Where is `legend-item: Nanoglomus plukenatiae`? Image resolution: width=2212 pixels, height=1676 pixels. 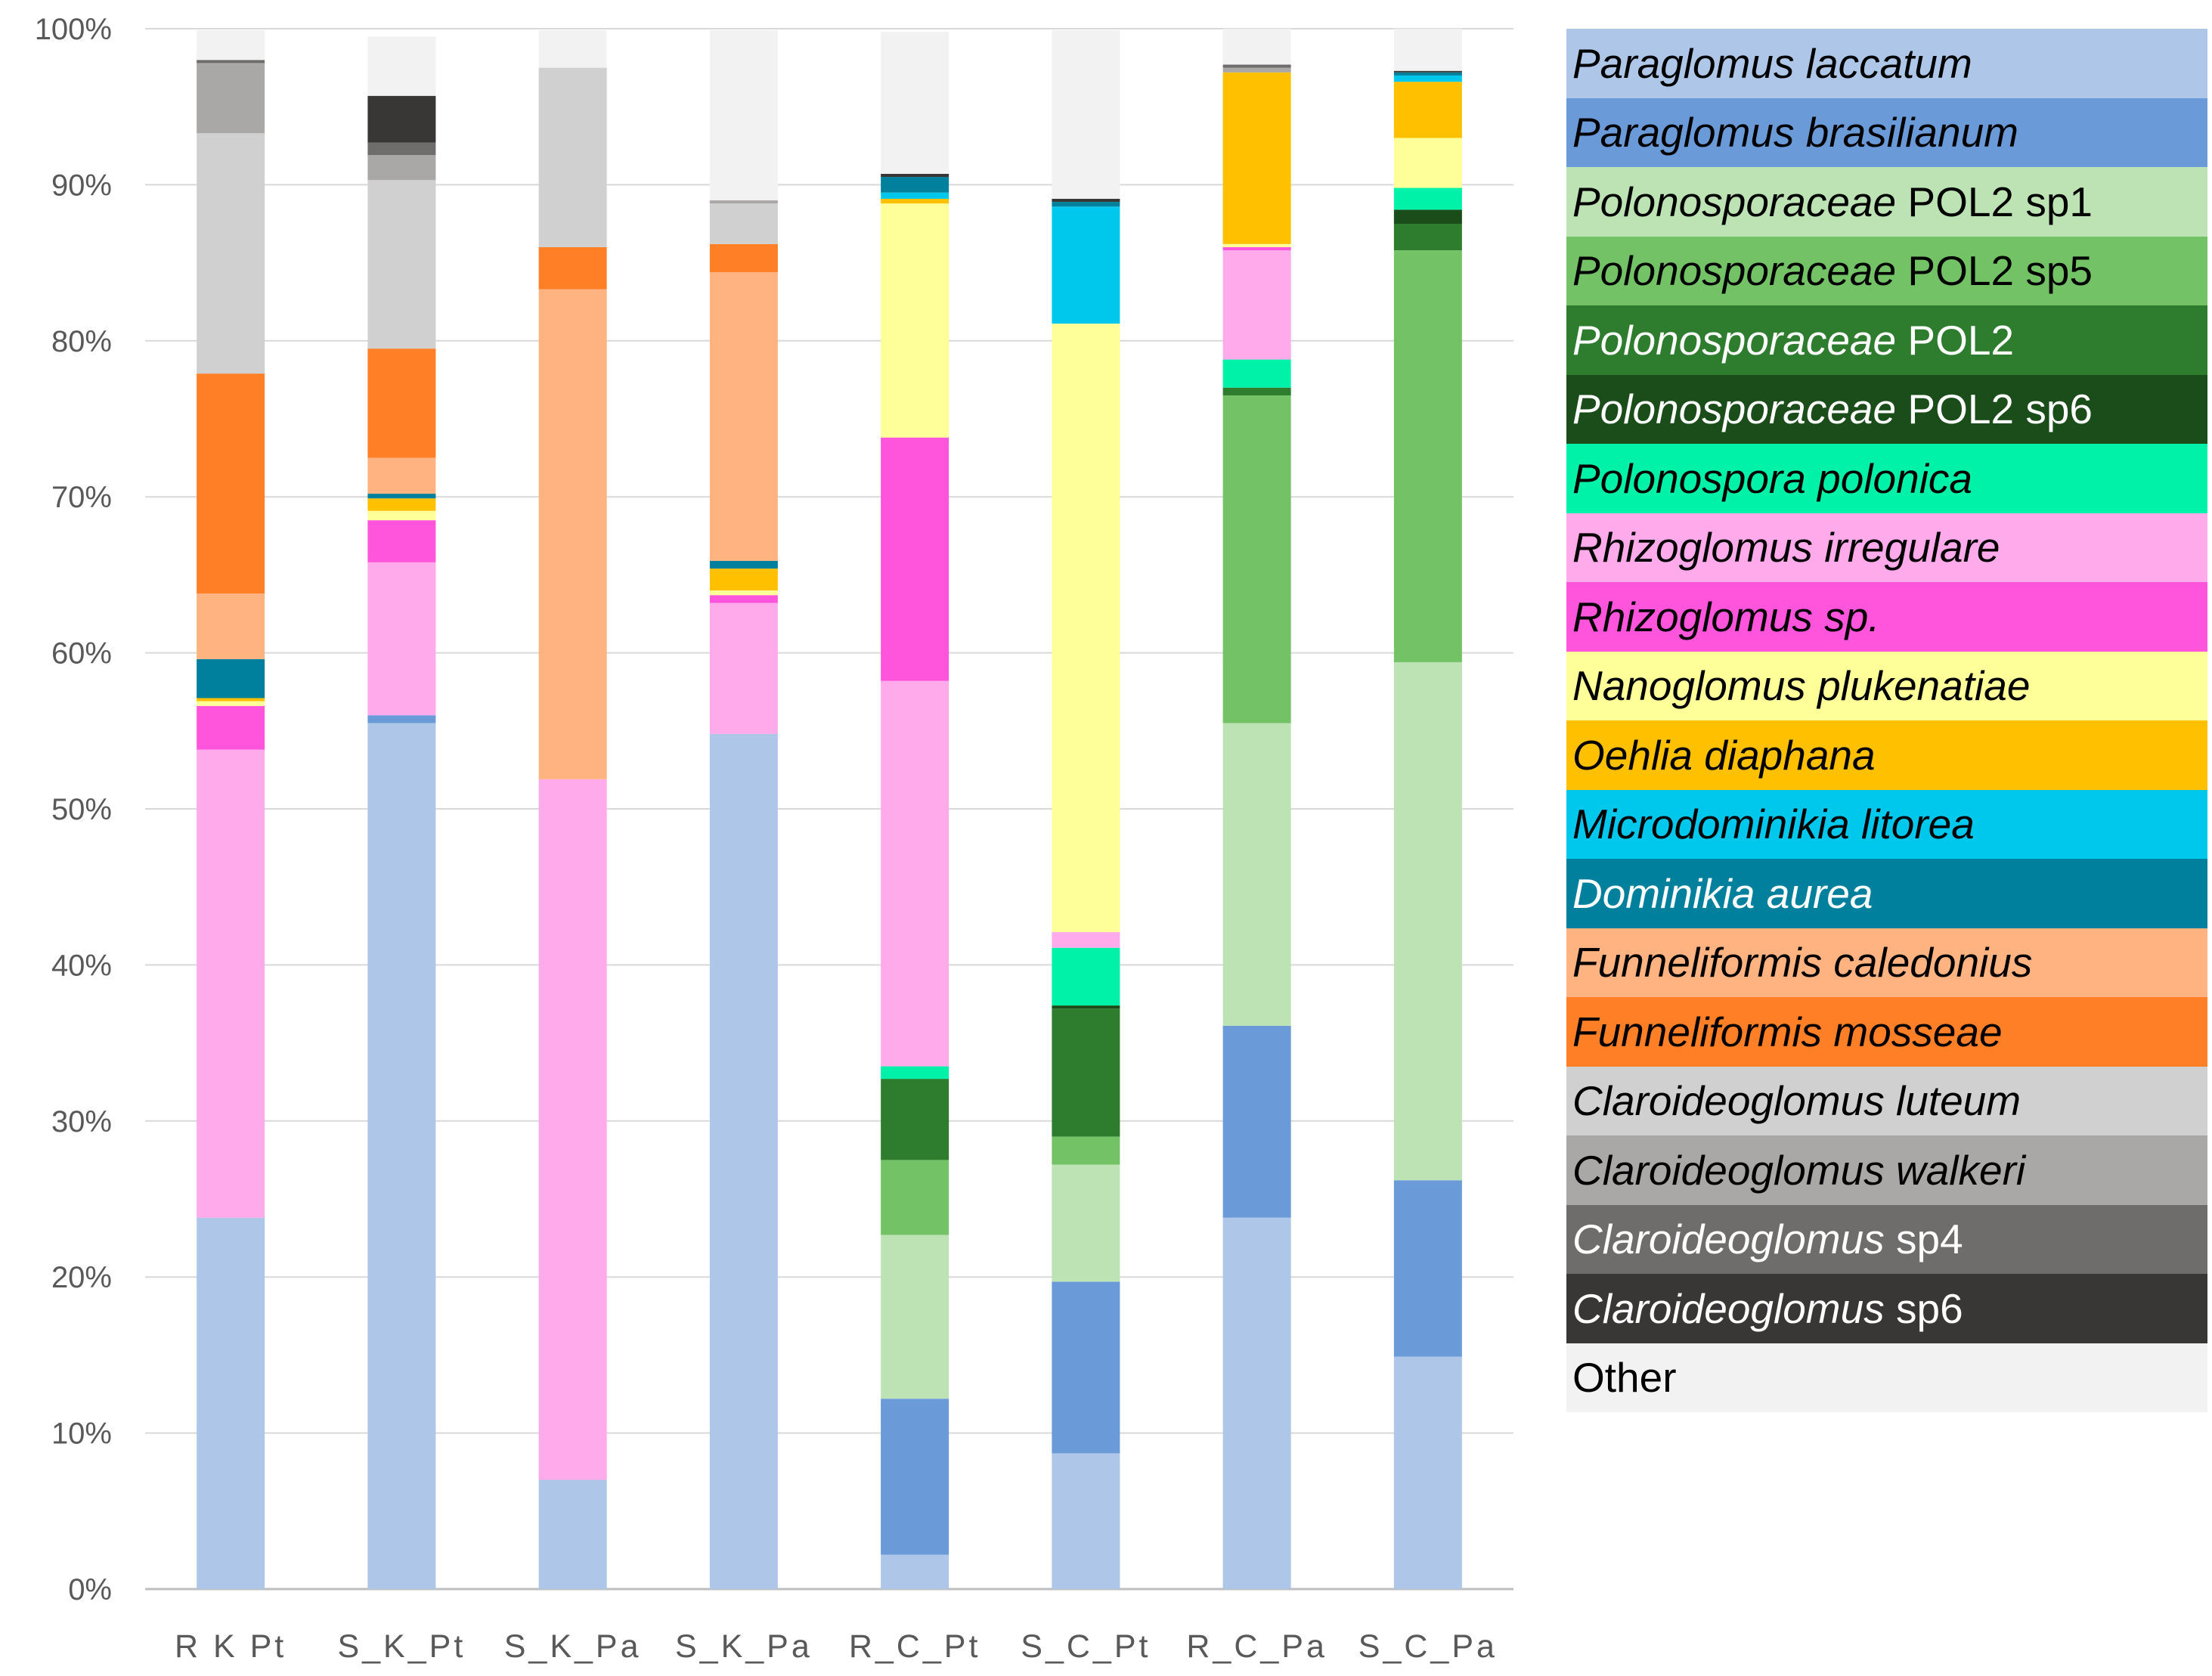 legend-item: Nanoglomus plukenatiae is located at coordinates (1886, 685).